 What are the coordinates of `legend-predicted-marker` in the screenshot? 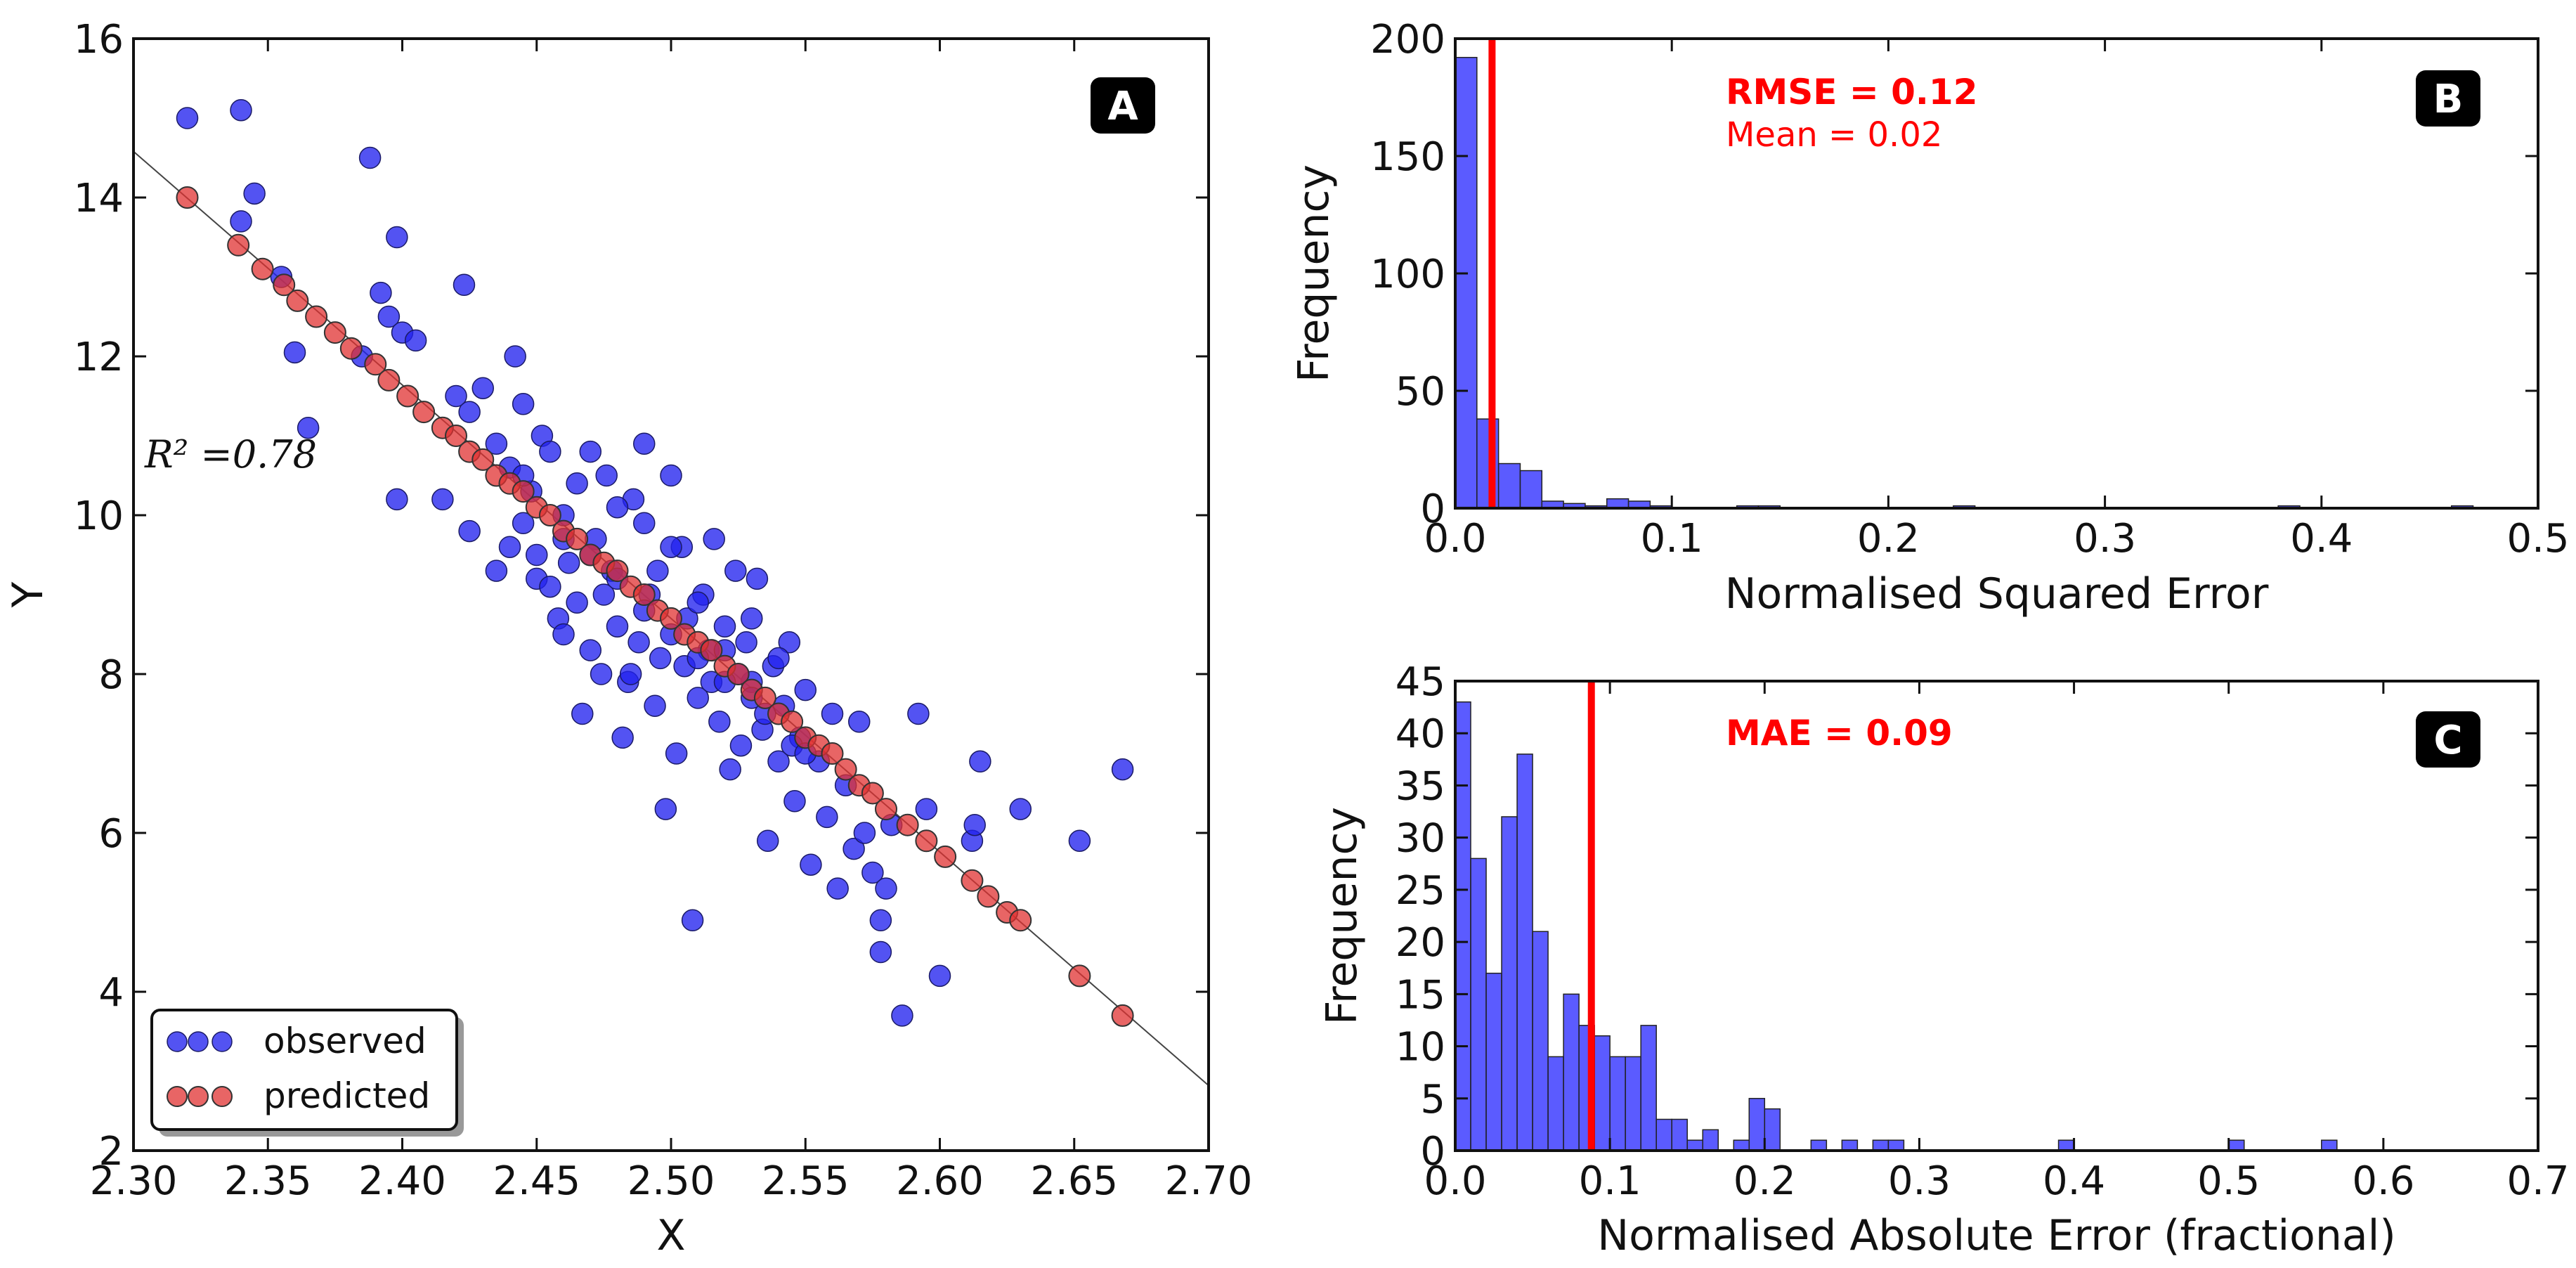 It's located at (223, 1096).